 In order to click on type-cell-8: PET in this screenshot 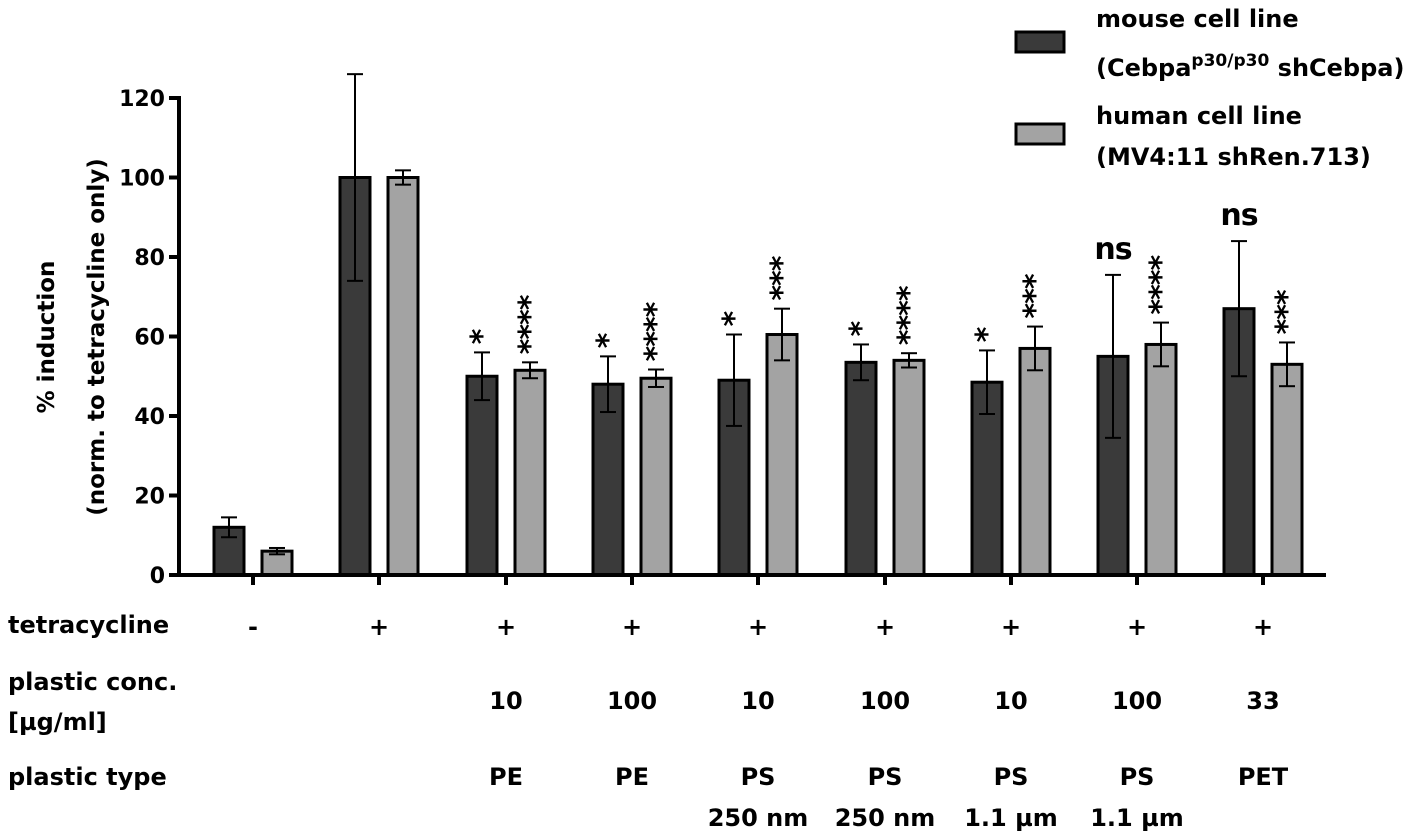, I will do `click(1263, 777)`.